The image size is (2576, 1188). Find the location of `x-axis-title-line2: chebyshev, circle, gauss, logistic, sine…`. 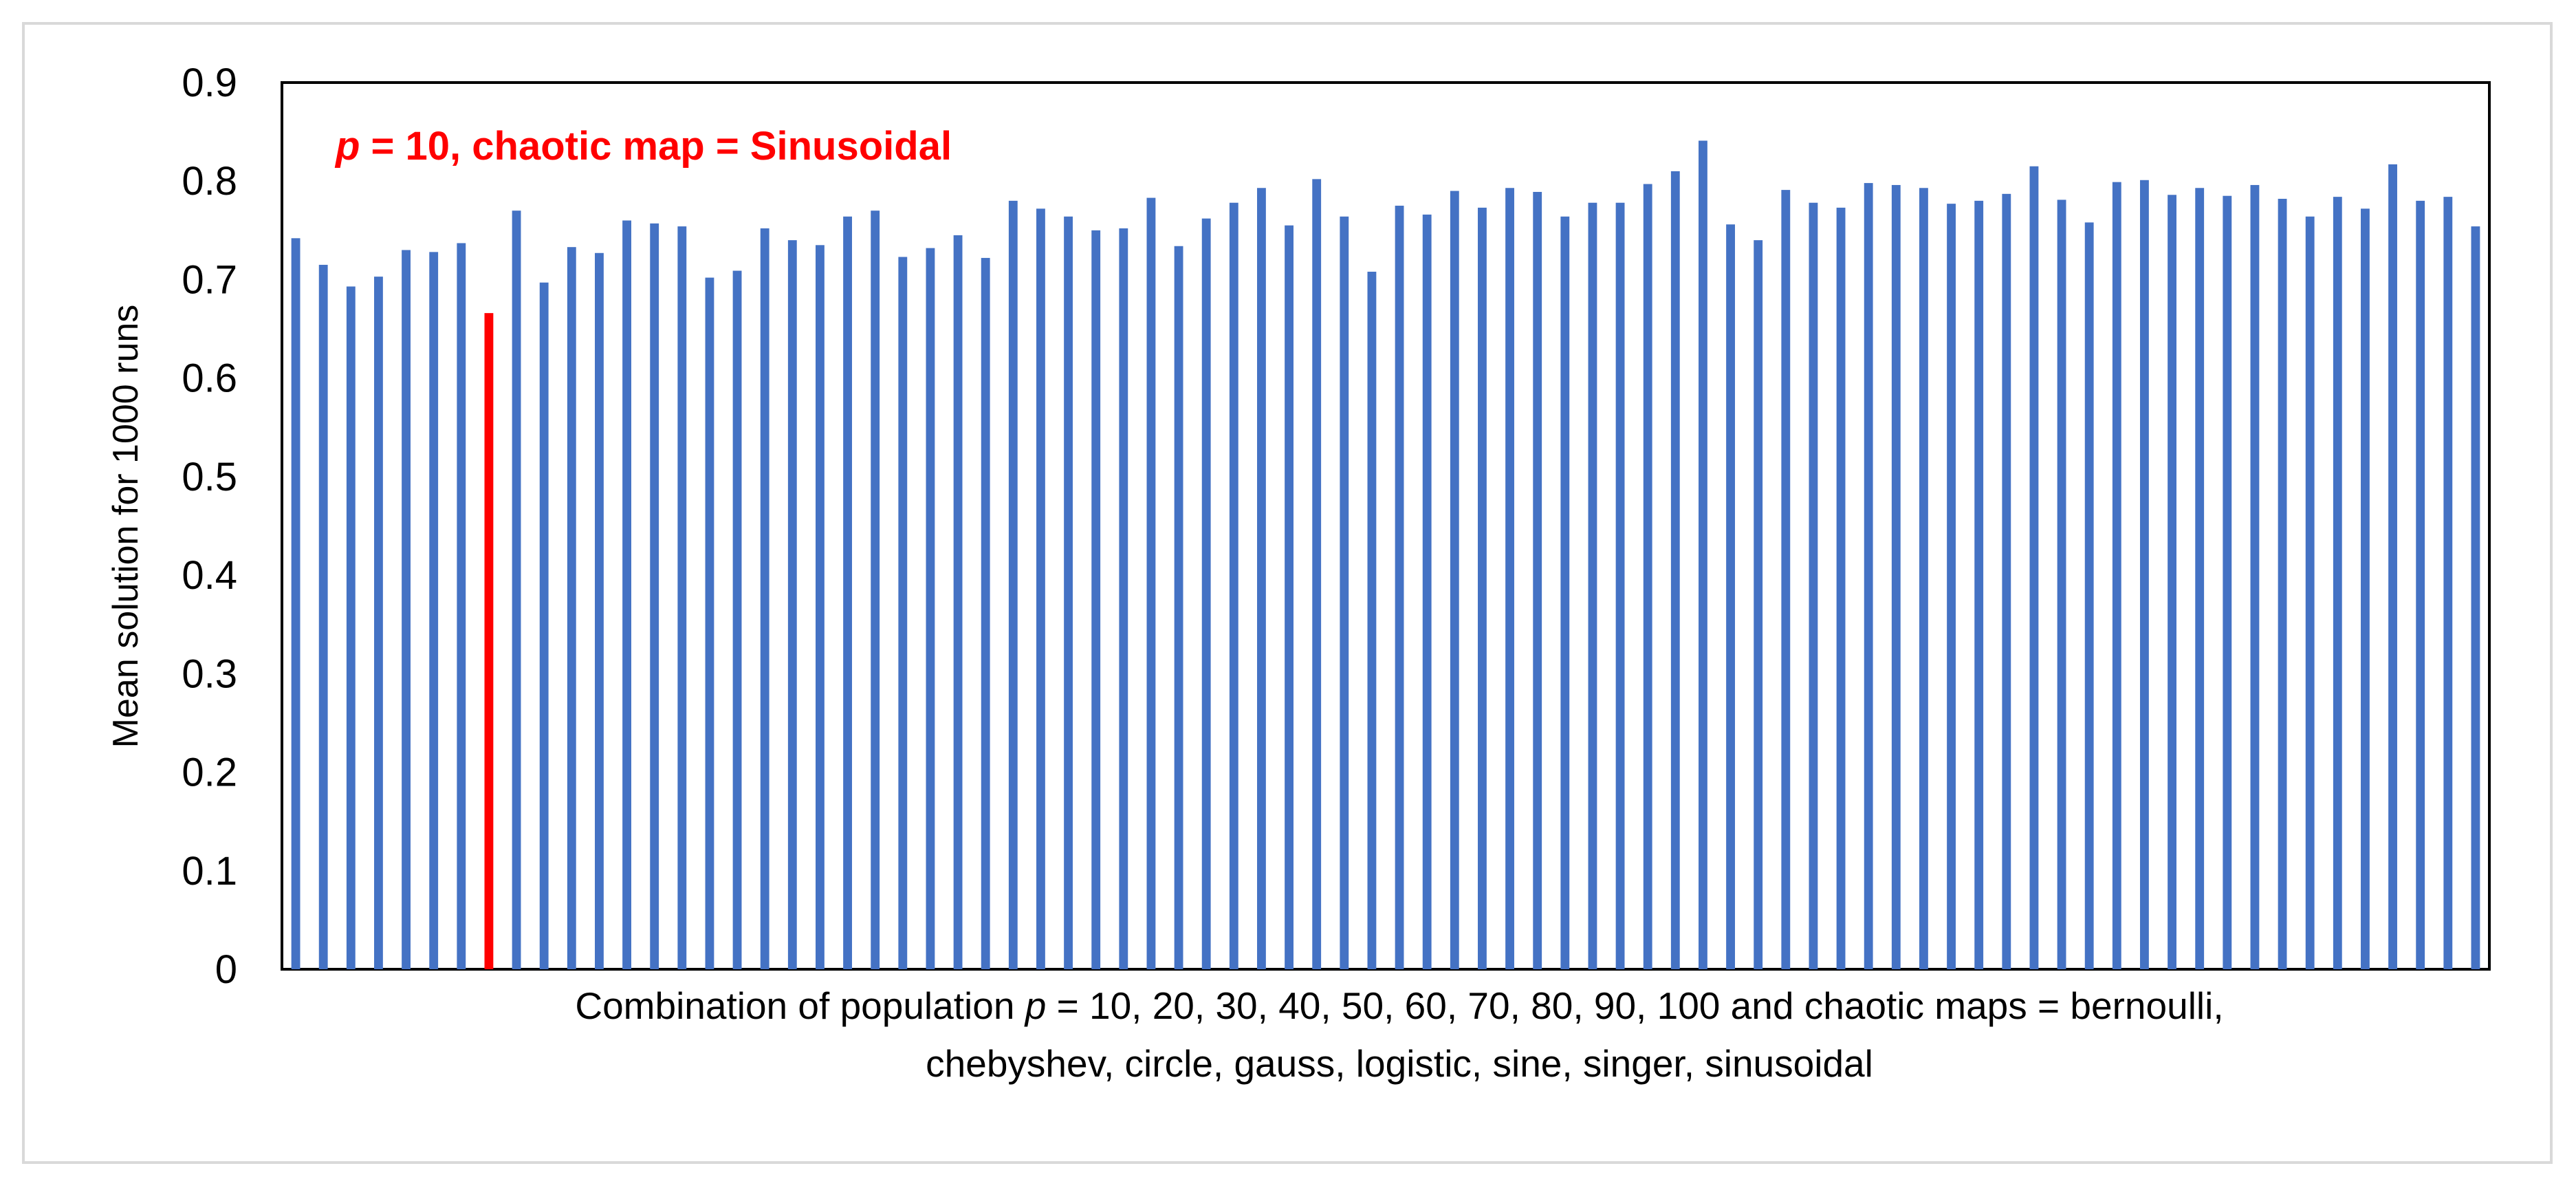

x-axis-title-line2: chebyshev, circle, gauss, logistic, sine… is located at coordinates (1399, 1063).